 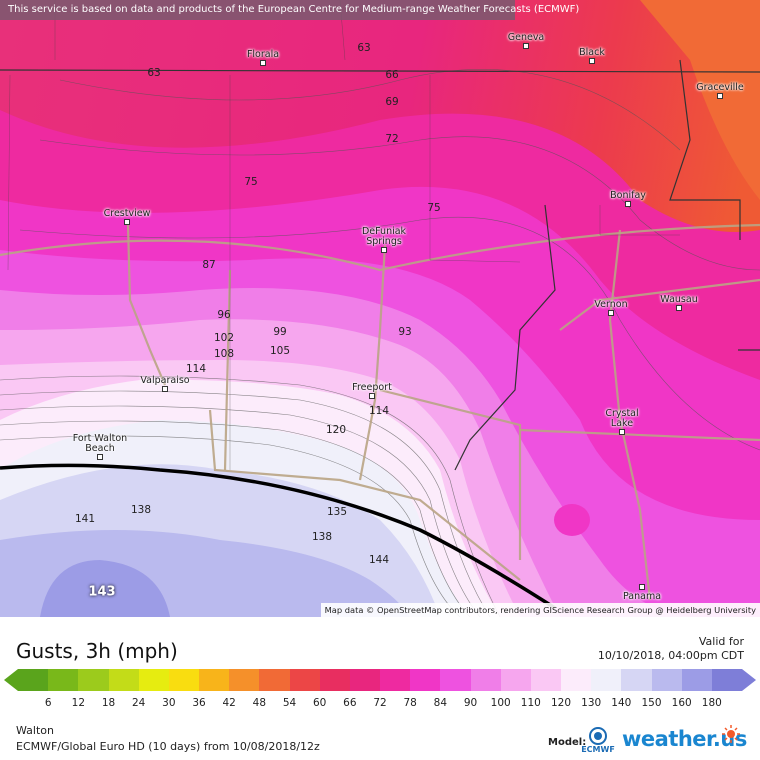 I want to click on colorbar-tick-label: 140, so click(x=621, y=703).